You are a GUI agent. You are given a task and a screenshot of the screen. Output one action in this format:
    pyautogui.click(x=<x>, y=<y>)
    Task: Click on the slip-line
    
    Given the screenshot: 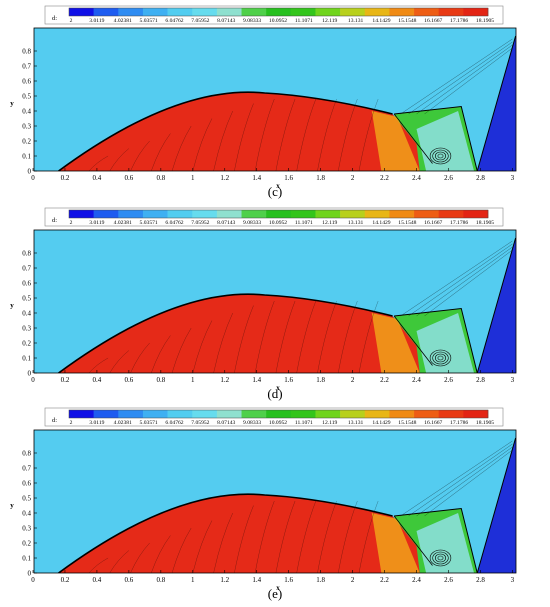 What is the action you would take?
    pyautogui.click(x=413, y=340)
    